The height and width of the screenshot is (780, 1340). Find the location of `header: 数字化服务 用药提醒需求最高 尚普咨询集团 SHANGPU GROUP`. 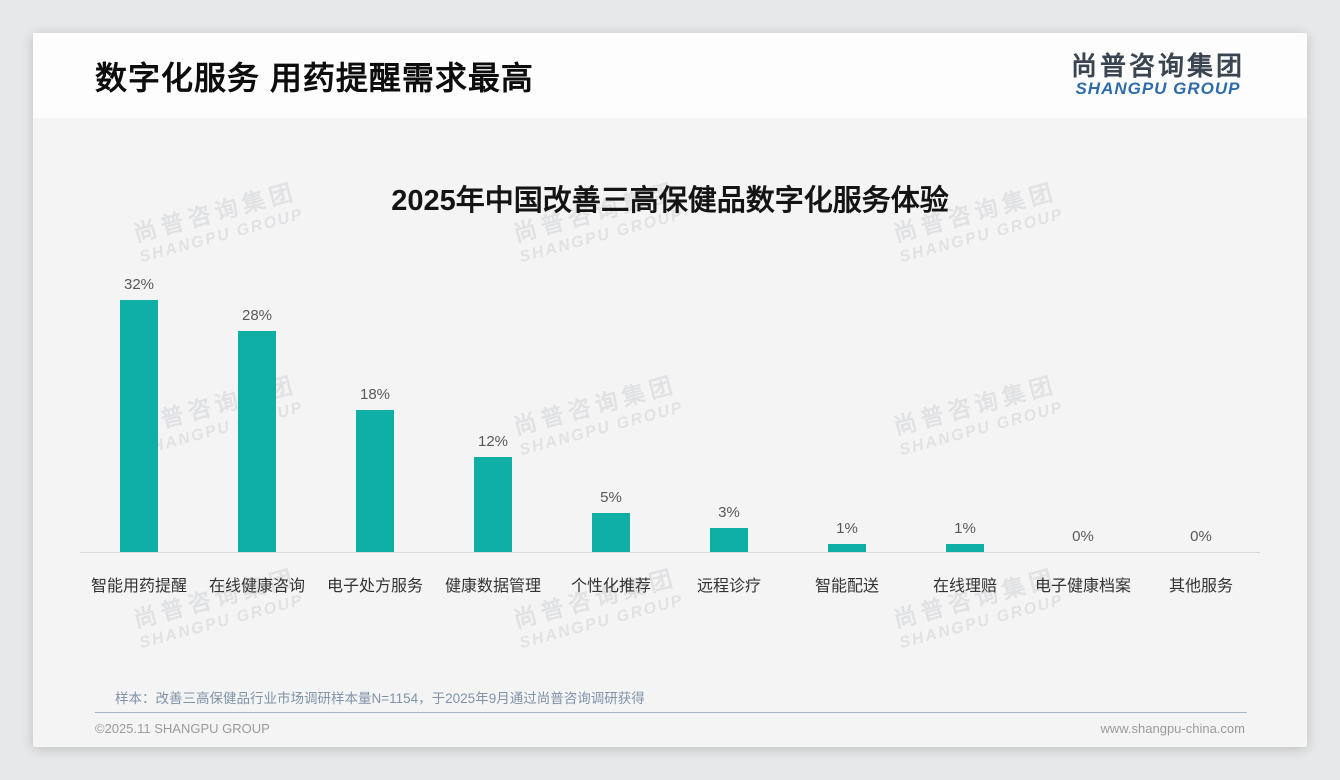

header: 数字化服务 用药提醒需求最高 尚普咨询集团 SHANGPU GROUP is located at coordinates (670, 75).